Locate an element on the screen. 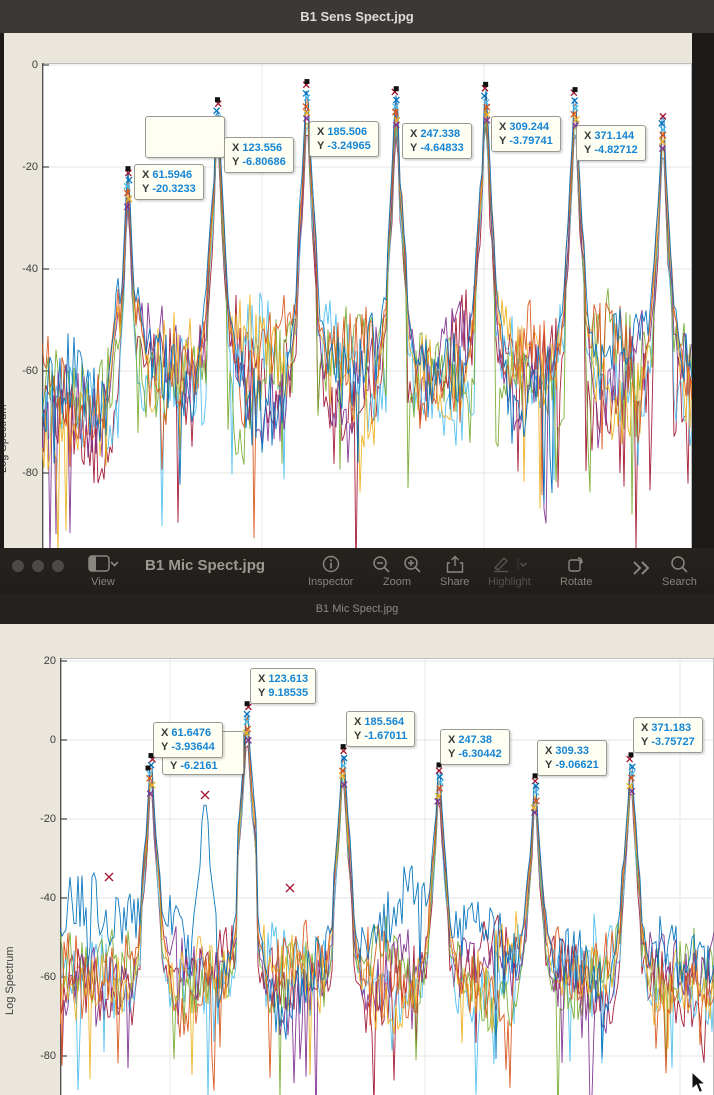 This screenshot has height=1095, width=714. traffic-light-close-button is located at coordinates (18, 566).